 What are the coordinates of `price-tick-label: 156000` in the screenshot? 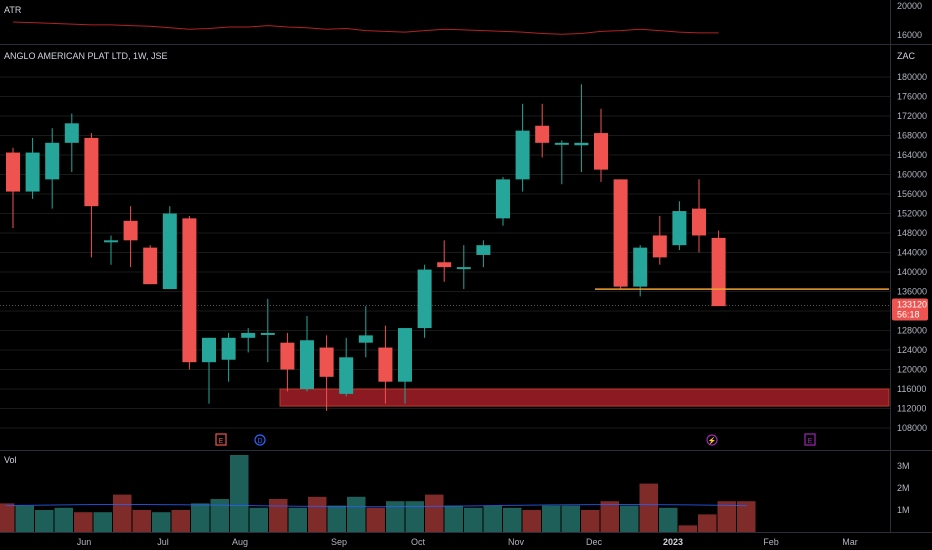 It's located at (912, 194).